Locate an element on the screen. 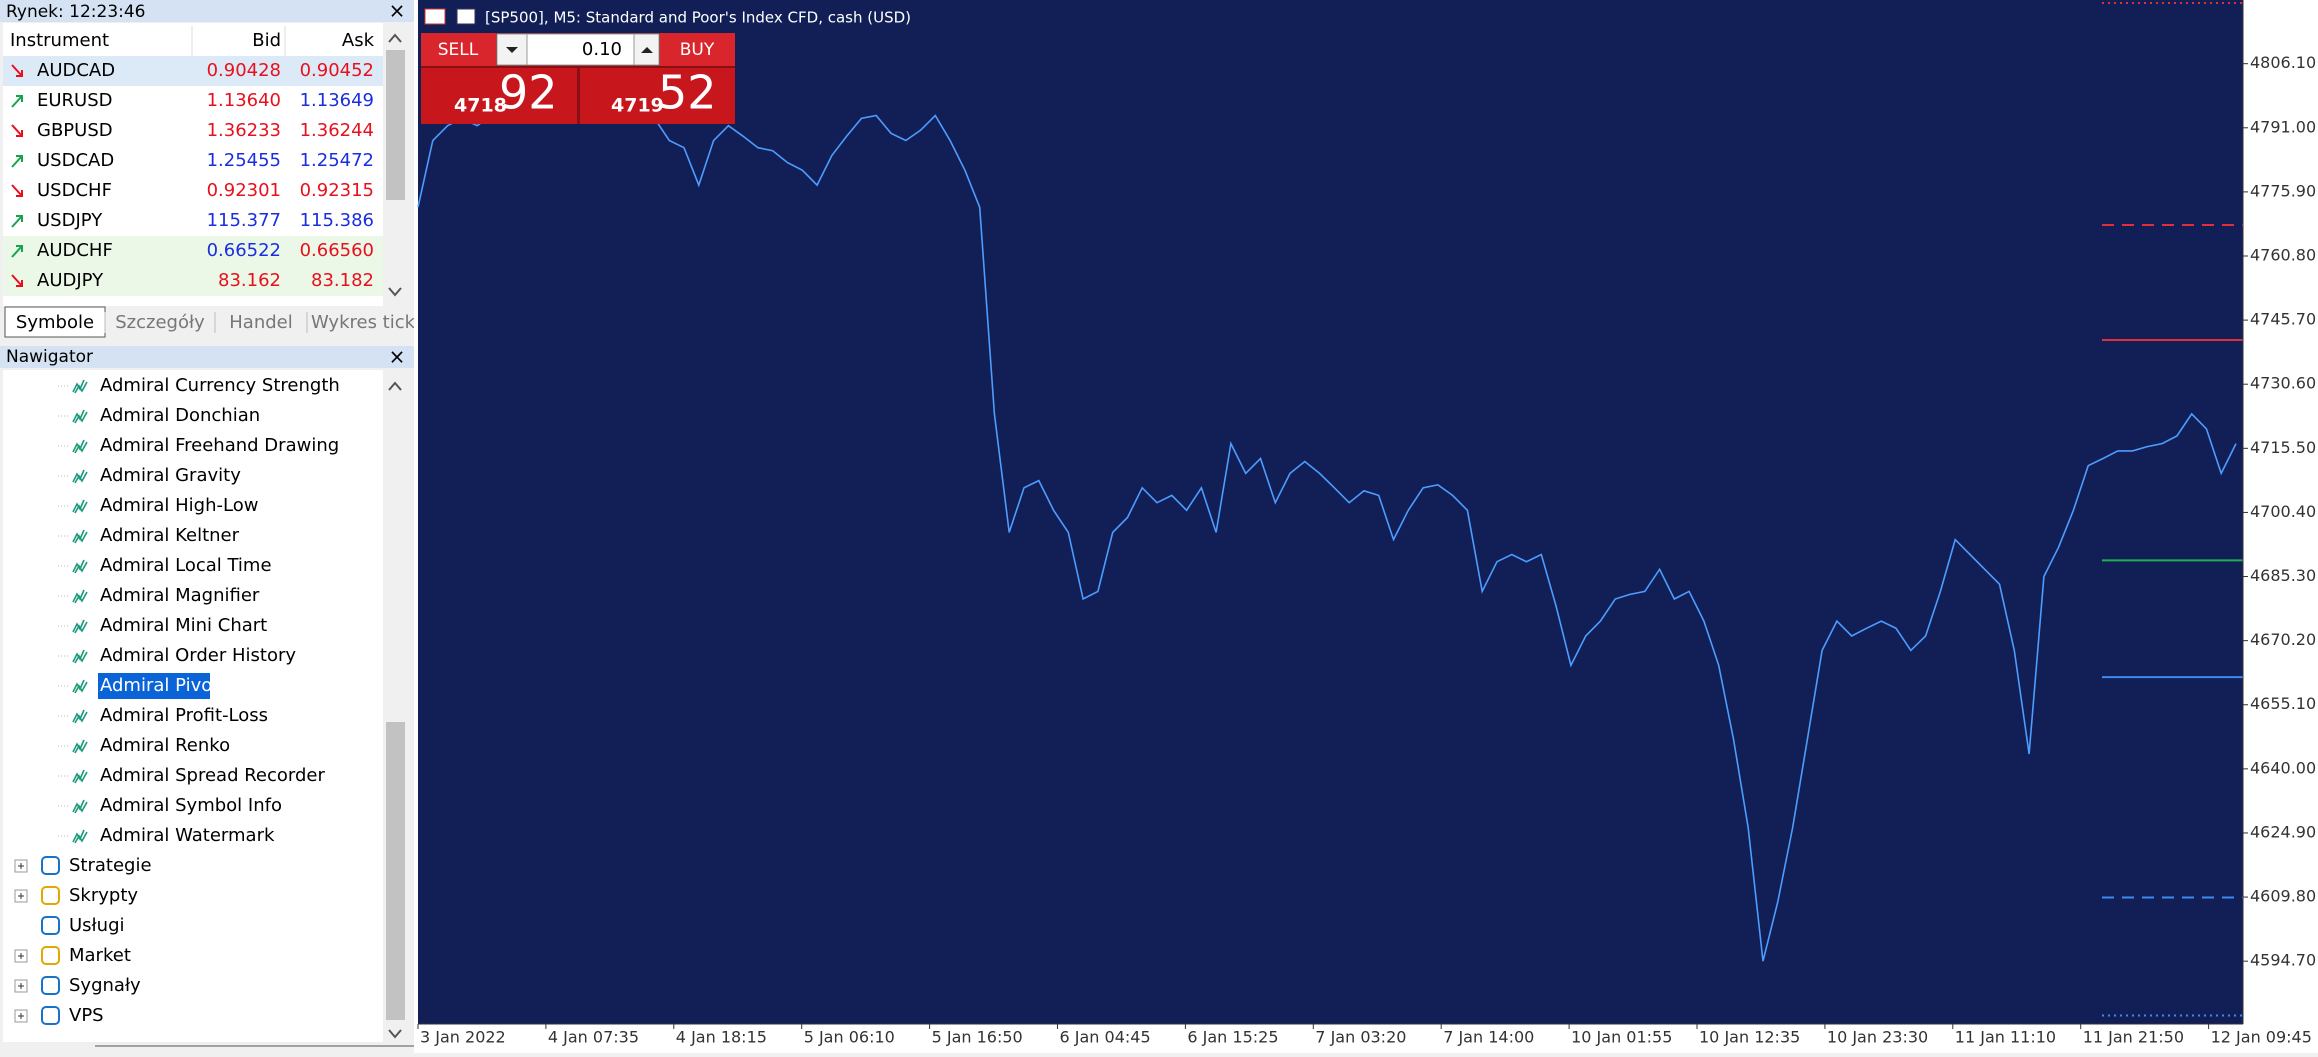  ask: 0.66560 is located at coordinates (337, 250).